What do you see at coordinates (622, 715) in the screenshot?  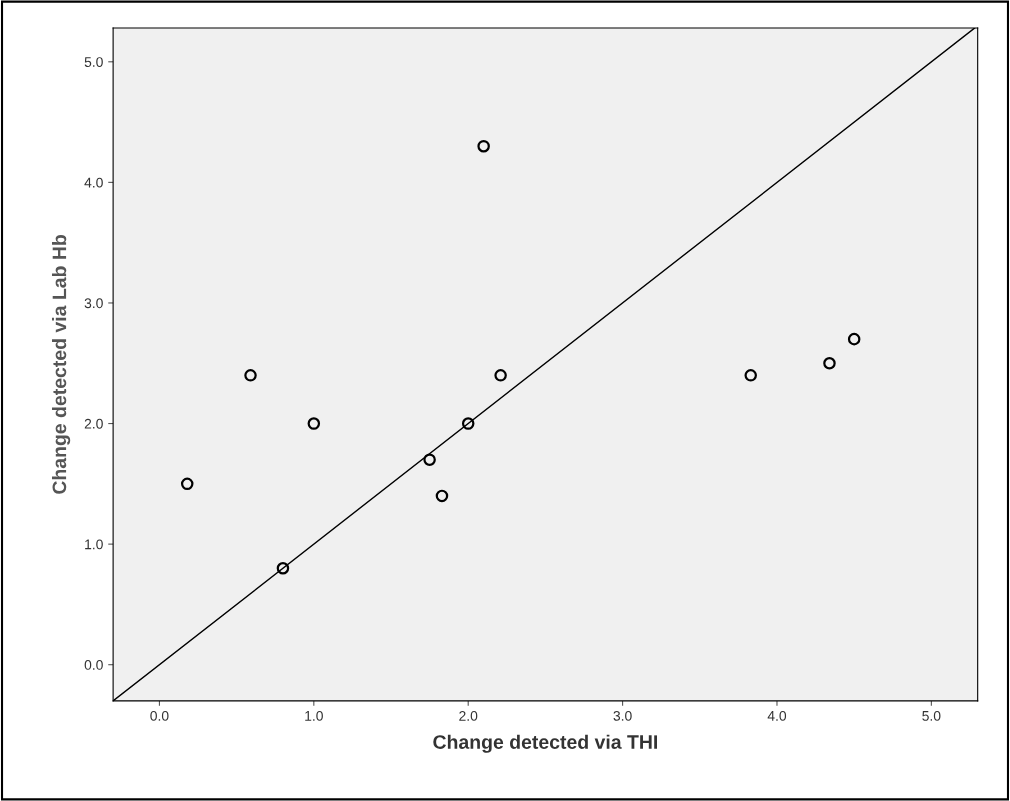 I see `x-tick-label: 3.0` at bounding box center [622, 715].